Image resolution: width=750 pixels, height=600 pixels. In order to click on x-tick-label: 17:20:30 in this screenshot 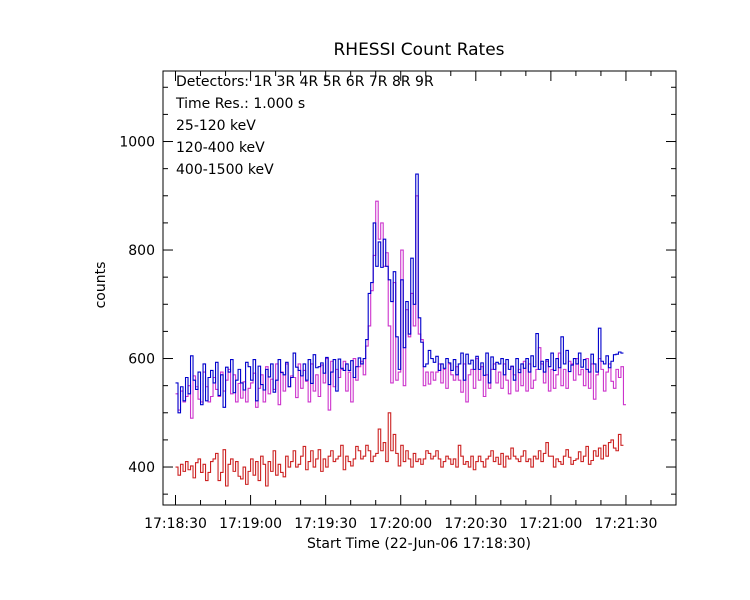, I will do `click(475, 524)`.